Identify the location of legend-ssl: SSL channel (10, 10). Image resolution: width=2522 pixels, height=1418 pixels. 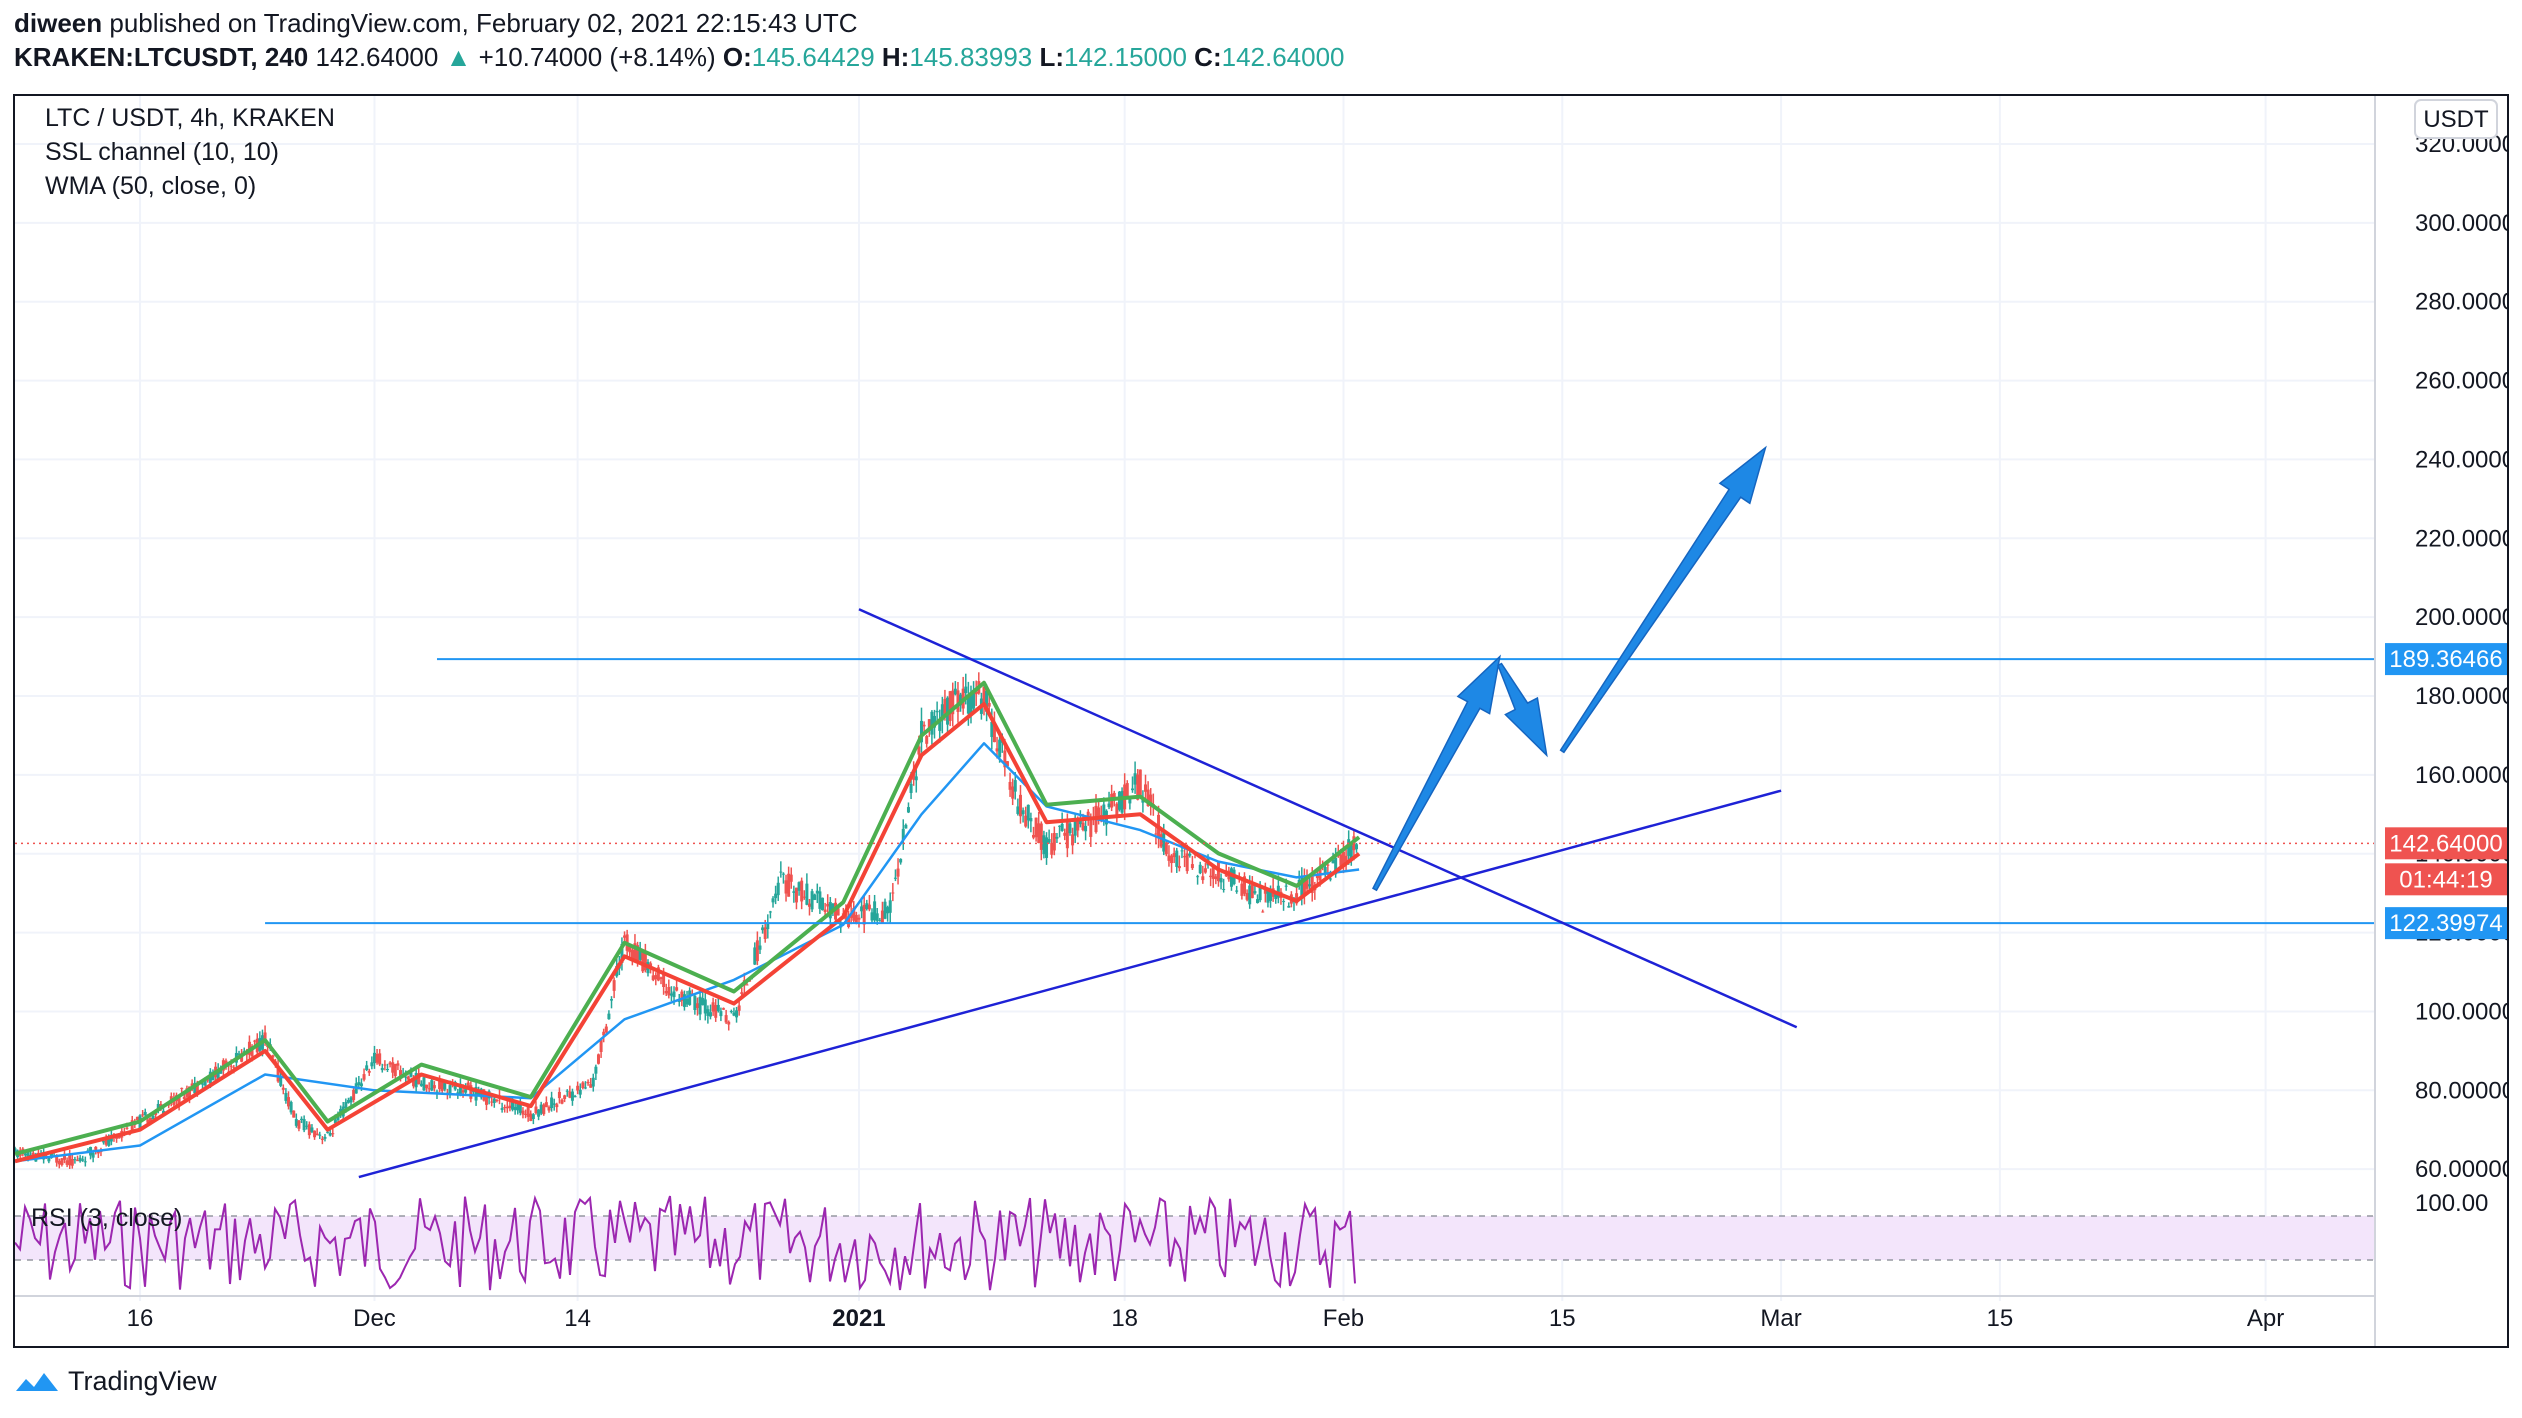
(162, 152).